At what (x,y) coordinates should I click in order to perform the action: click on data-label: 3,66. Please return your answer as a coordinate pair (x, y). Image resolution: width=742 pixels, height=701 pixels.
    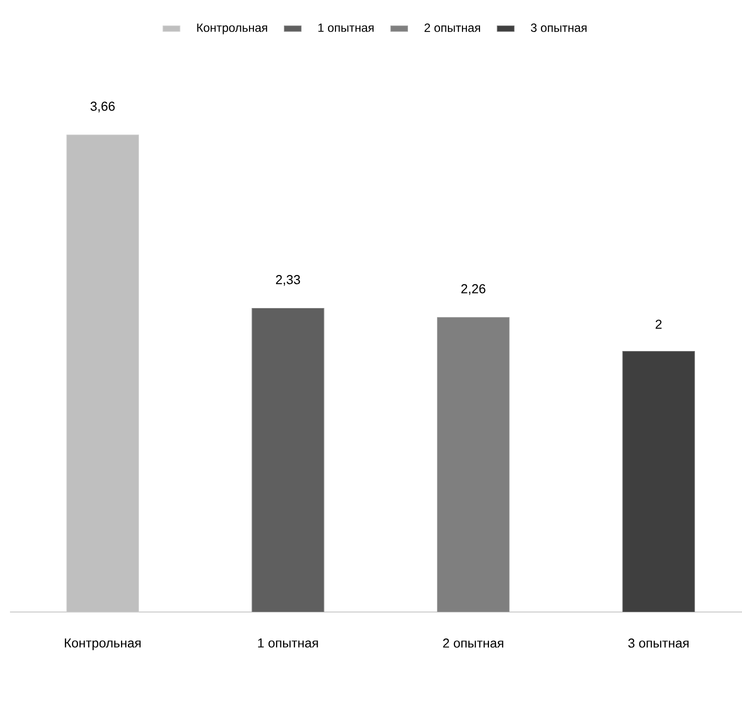
    Looking at the image, I should click on (102, 107).